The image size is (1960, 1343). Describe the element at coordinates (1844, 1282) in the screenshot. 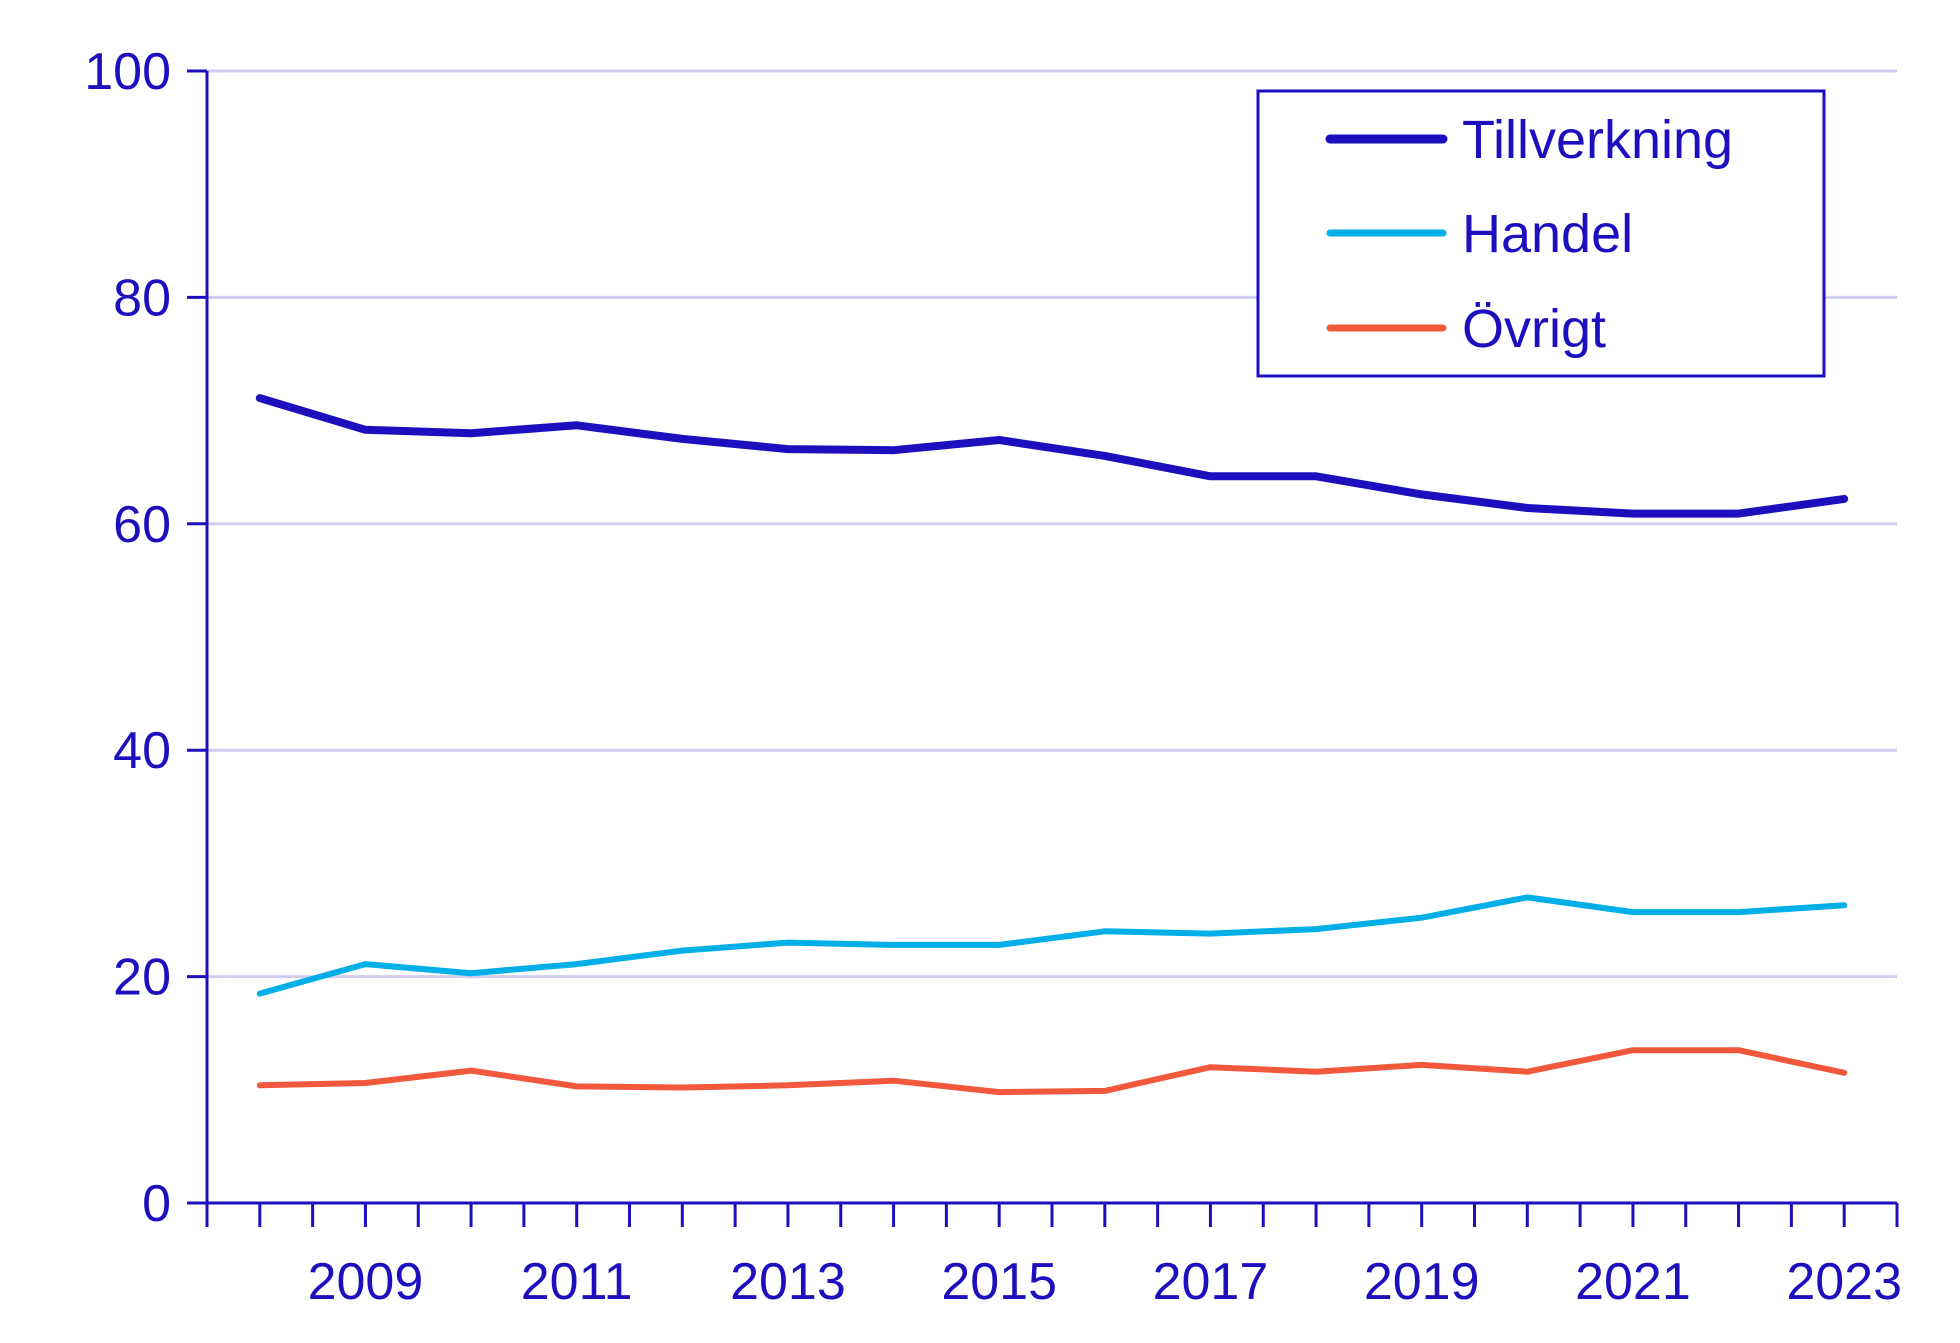

I see `x-tick-label-2023: 2023` at that location.